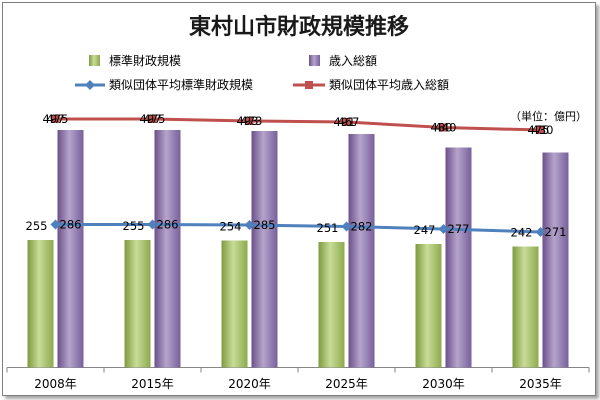 The image size is (600, 400). I want to click on data-label-similar-standard: 271, so click(556, 232).